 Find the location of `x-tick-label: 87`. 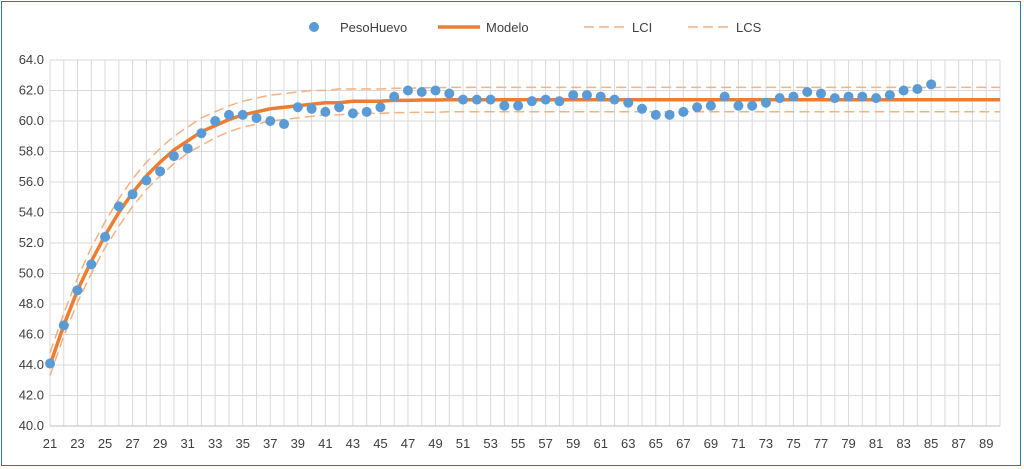

x-tick-label: 87 is located at coordinates (958, 443).